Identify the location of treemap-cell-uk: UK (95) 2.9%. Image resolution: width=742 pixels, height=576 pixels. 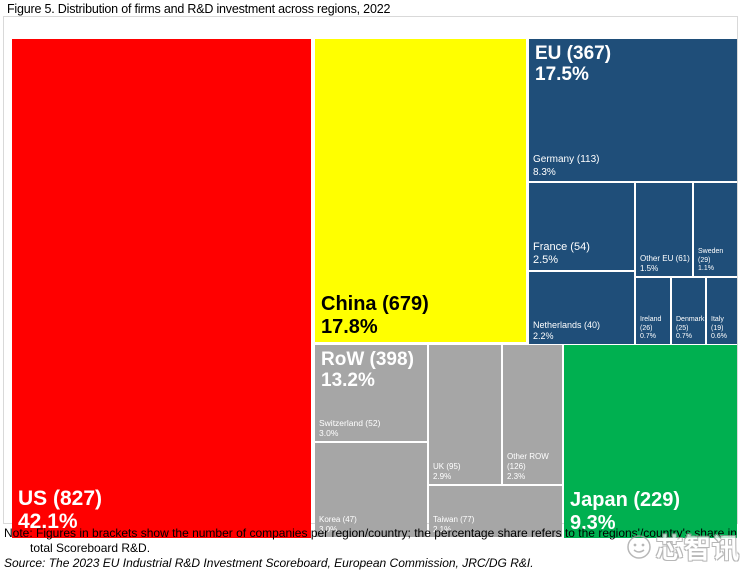
(465, 414).